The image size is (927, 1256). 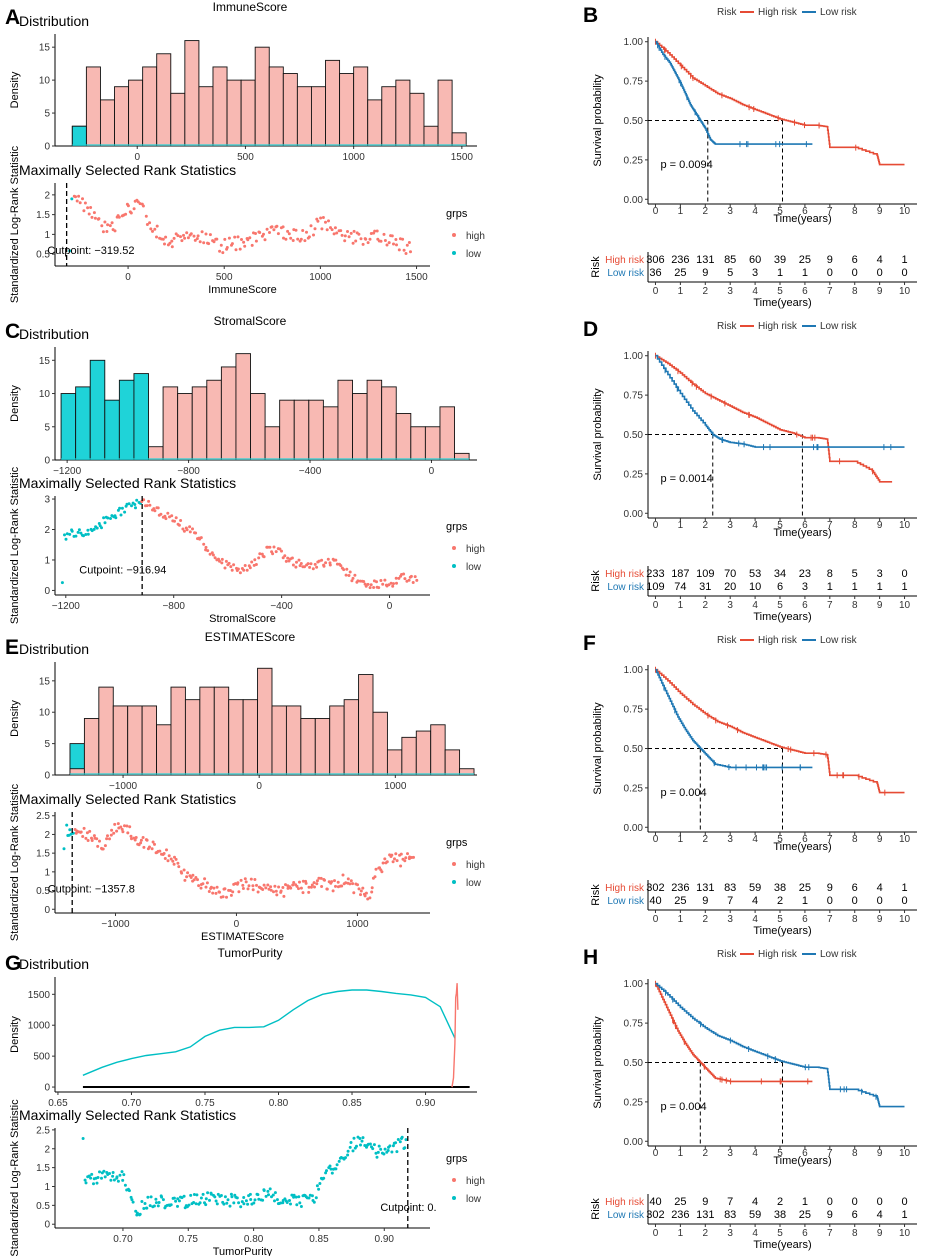 I want to click on x-axis-label: TumorPurity, so click(x=243, y=1251).